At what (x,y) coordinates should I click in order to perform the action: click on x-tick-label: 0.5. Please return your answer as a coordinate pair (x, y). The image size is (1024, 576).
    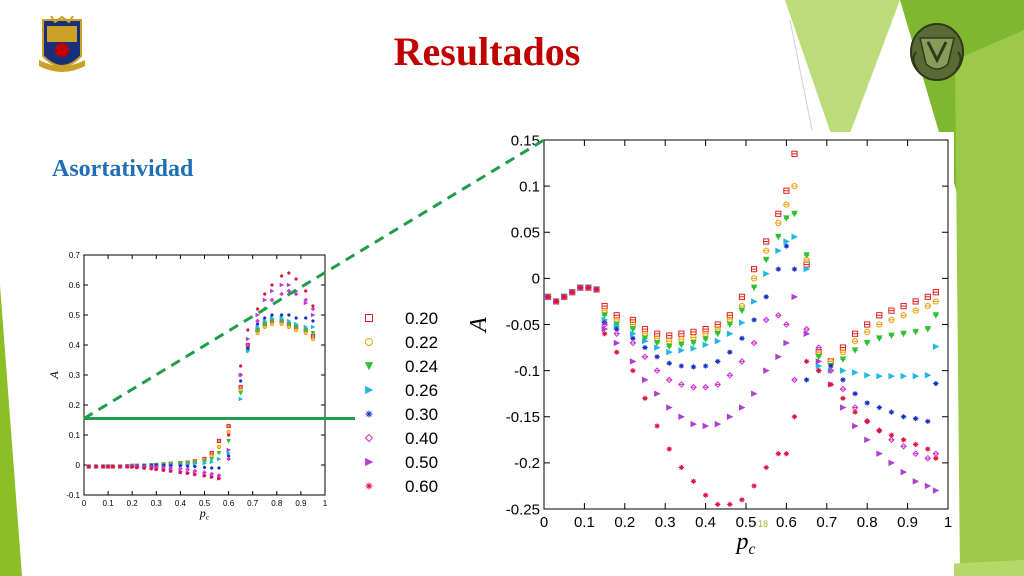
    Looking at the image, I should click on (205, 503).